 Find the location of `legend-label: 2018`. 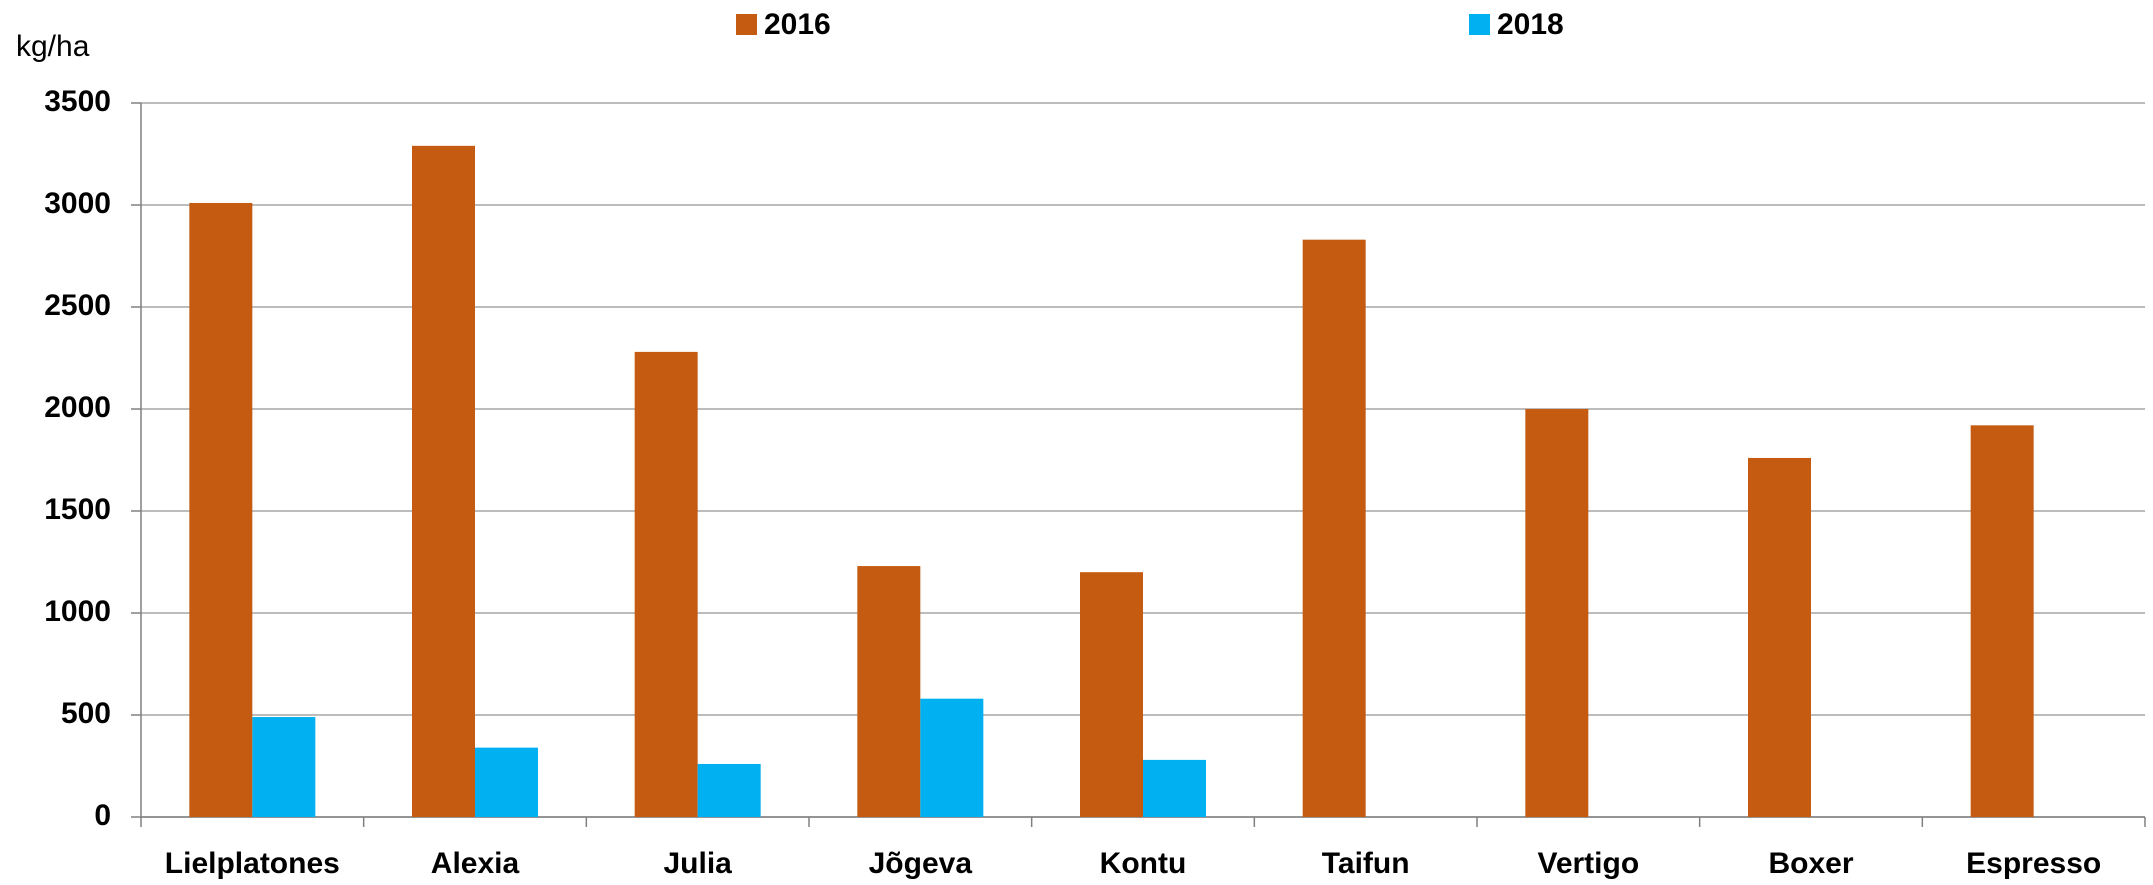

legend-label: 2018 is located at coordinates (1530, 24).